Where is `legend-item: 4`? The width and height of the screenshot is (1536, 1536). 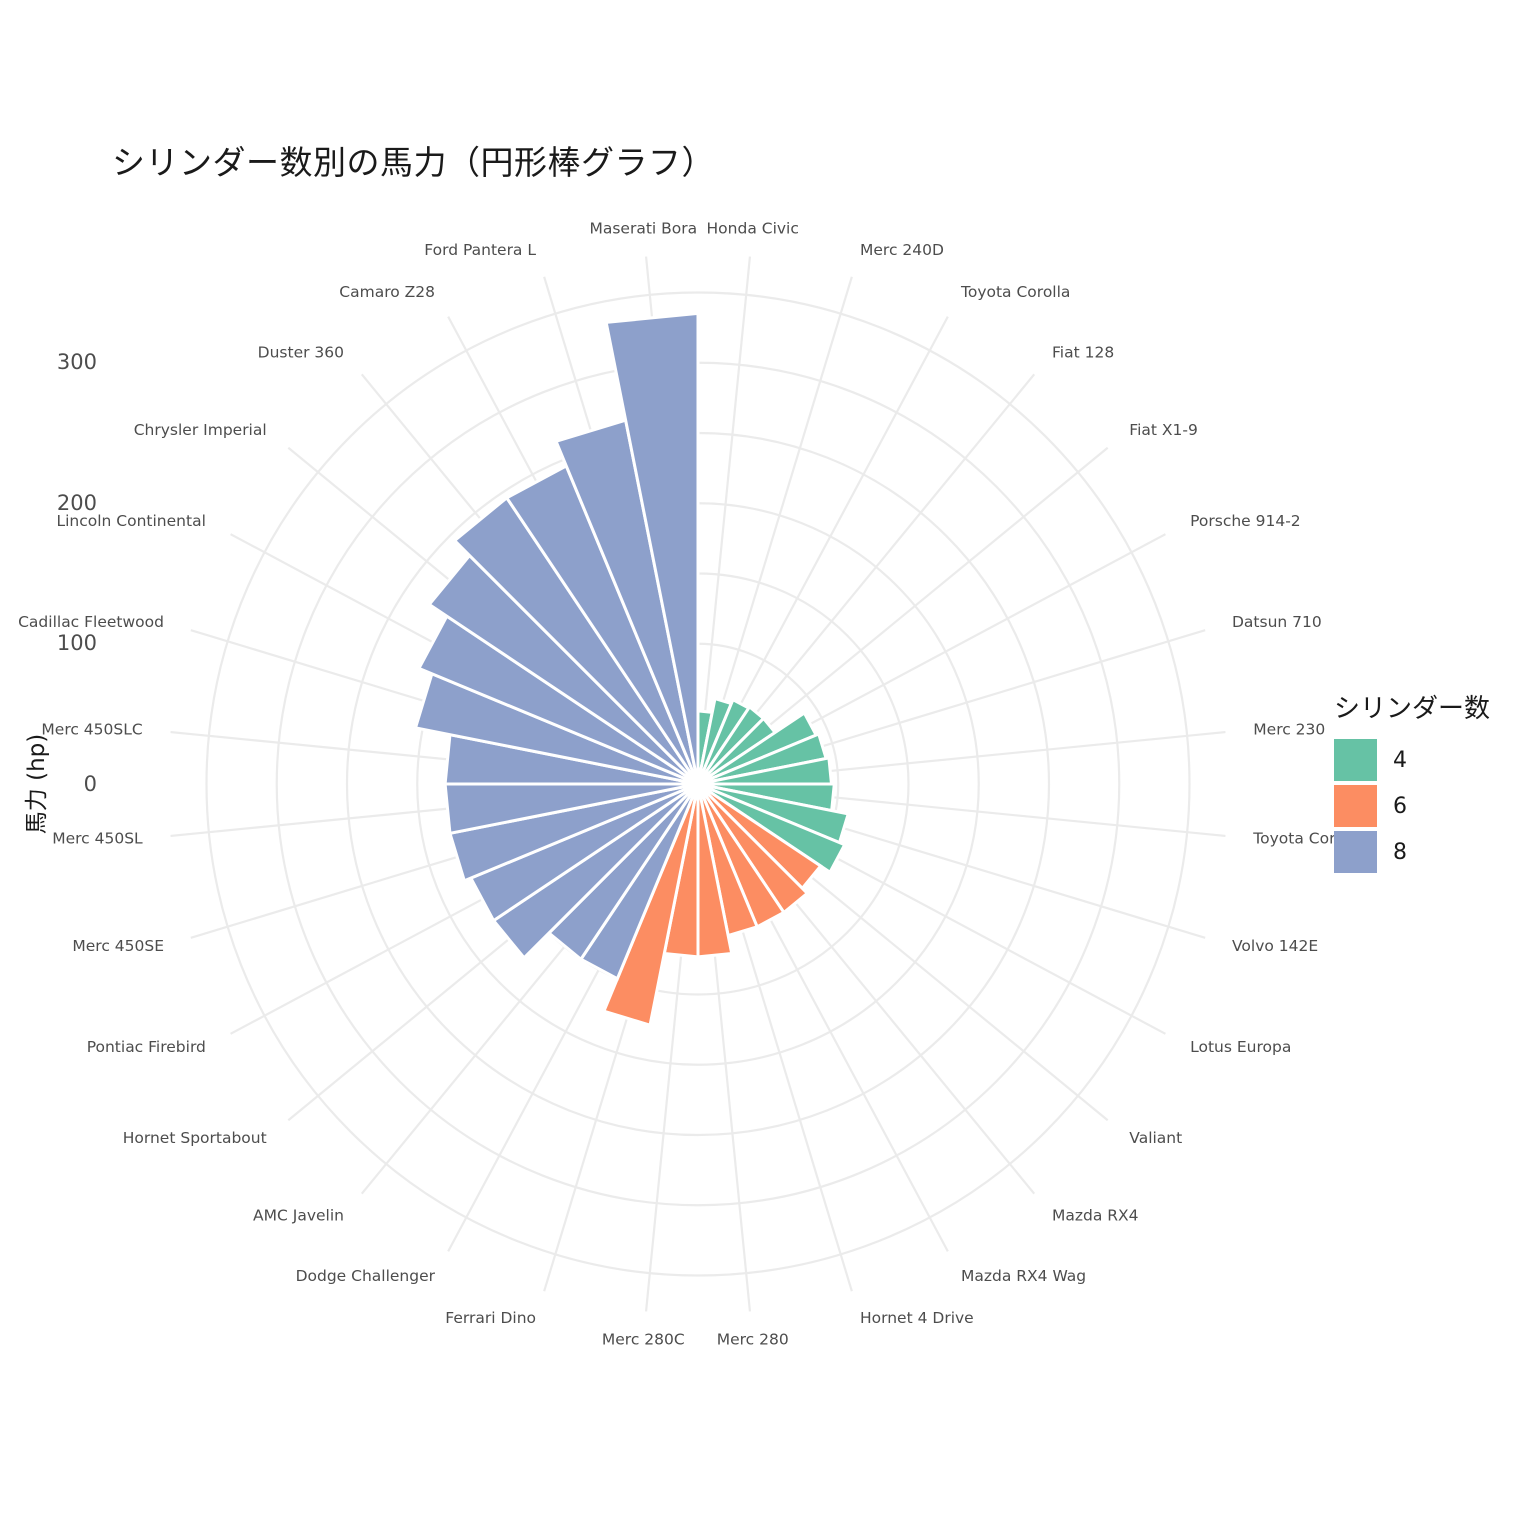 legend-item: 4 is located at coordinates (1412, 760).